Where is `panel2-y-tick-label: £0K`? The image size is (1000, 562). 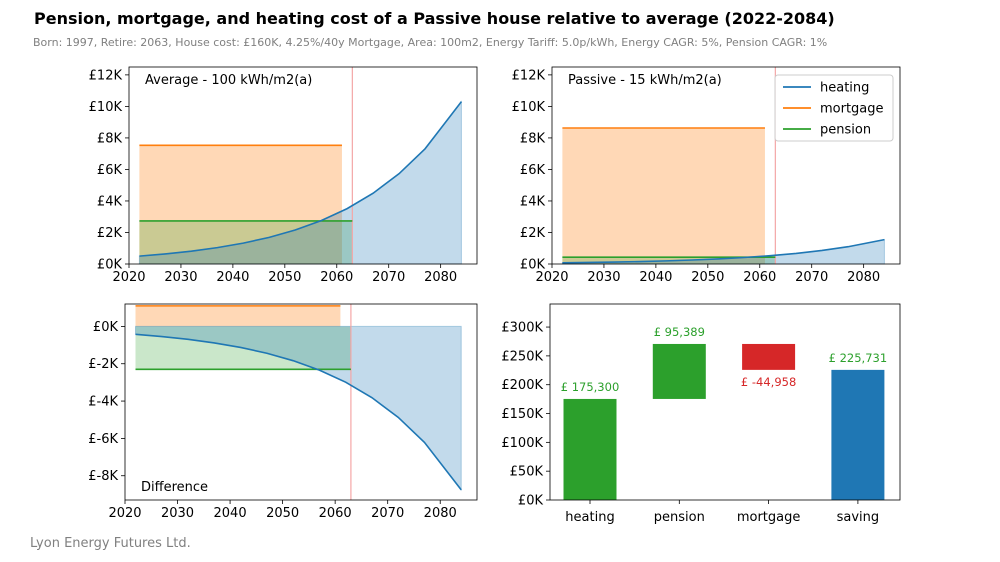
panel2-y-tick-label: £0K is located at coordinates (533, 265).